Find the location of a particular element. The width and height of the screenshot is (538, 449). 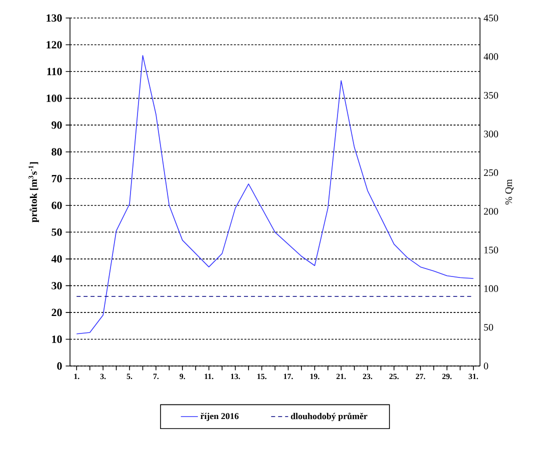

y-tick-label: 110 is located at coordinates (54, 72).